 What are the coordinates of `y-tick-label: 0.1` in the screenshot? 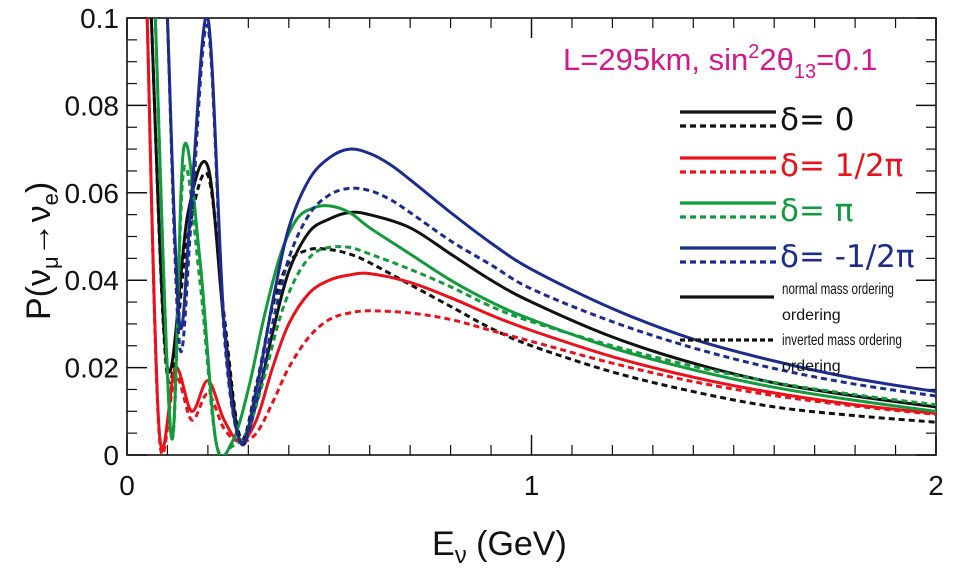 It's located at (99, 18).